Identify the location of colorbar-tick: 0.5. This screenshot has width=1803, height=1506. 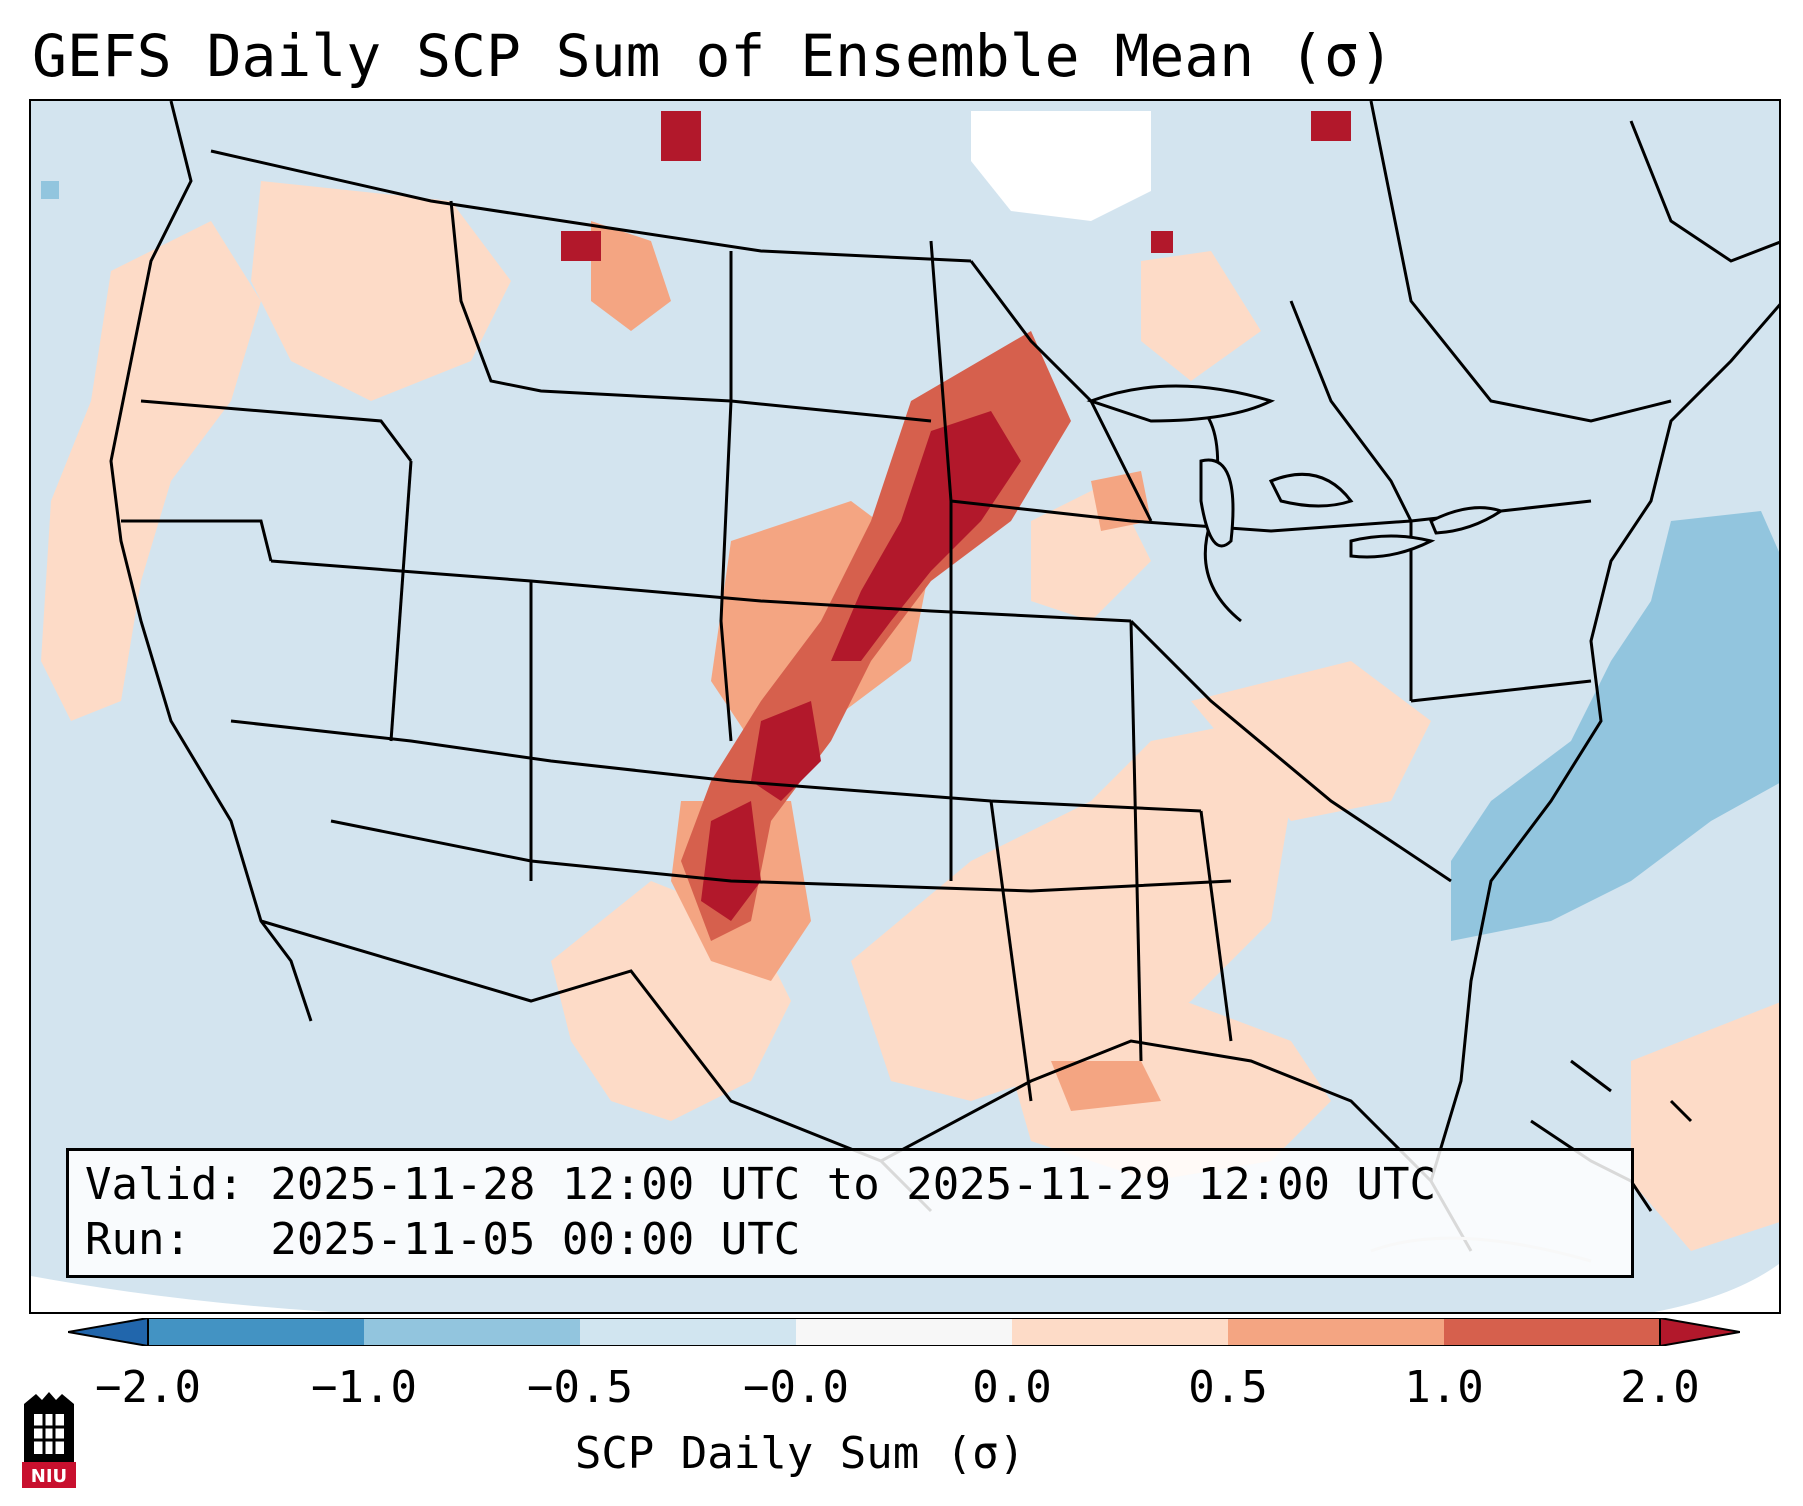
(1228, 1387).